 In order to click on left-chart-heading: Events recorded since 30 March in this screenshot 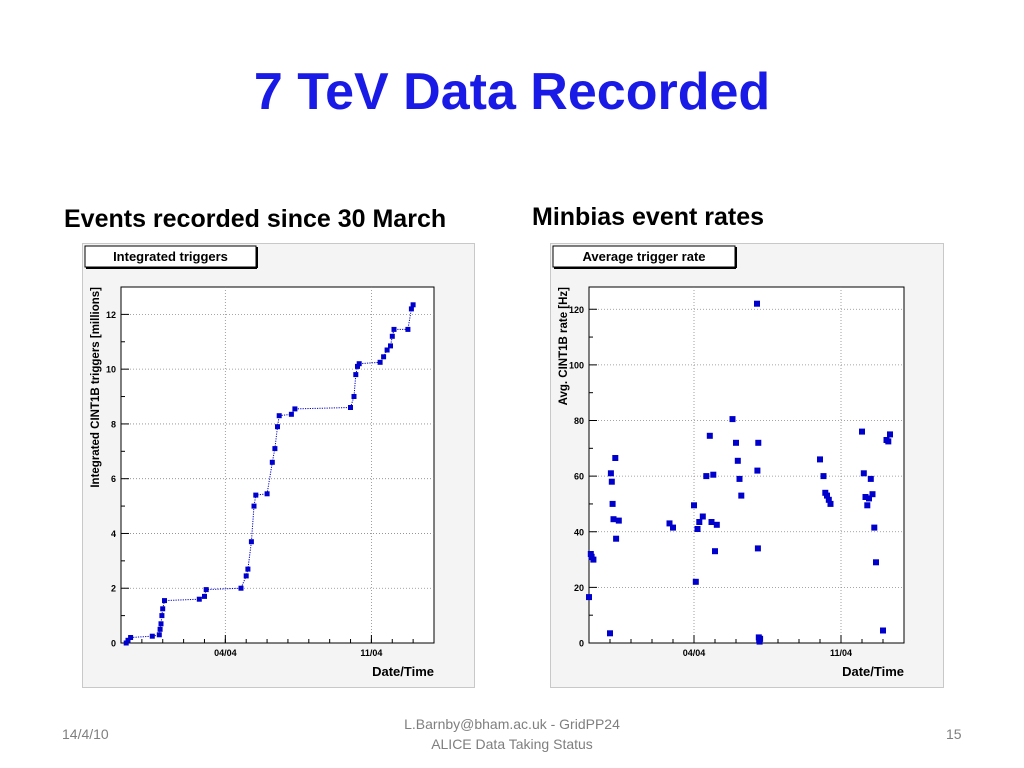, I will do `click(255, 219)`.